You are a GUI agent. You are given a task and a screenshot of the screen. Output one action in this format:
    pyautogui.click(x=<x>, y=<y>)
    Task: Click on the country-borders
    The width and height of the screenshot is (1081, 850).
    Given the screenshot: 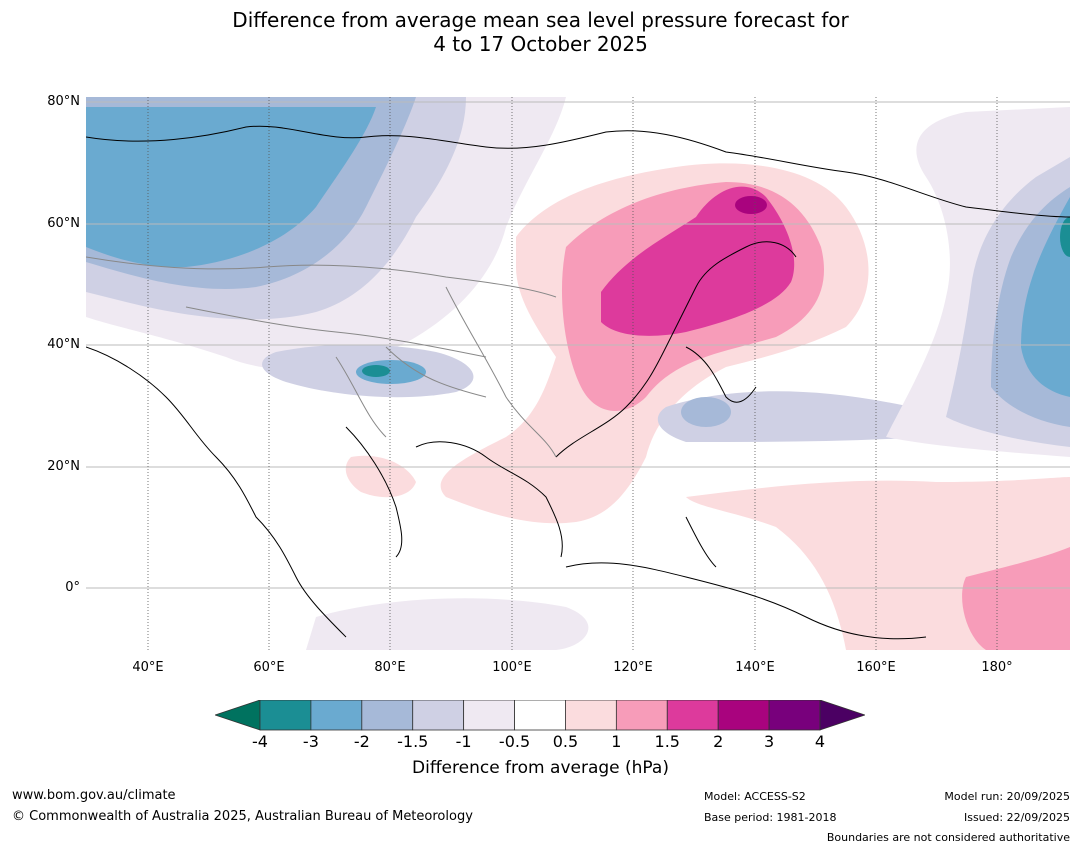 What is the action you would take?
    pyautogui.click(x=321, y=357)
    